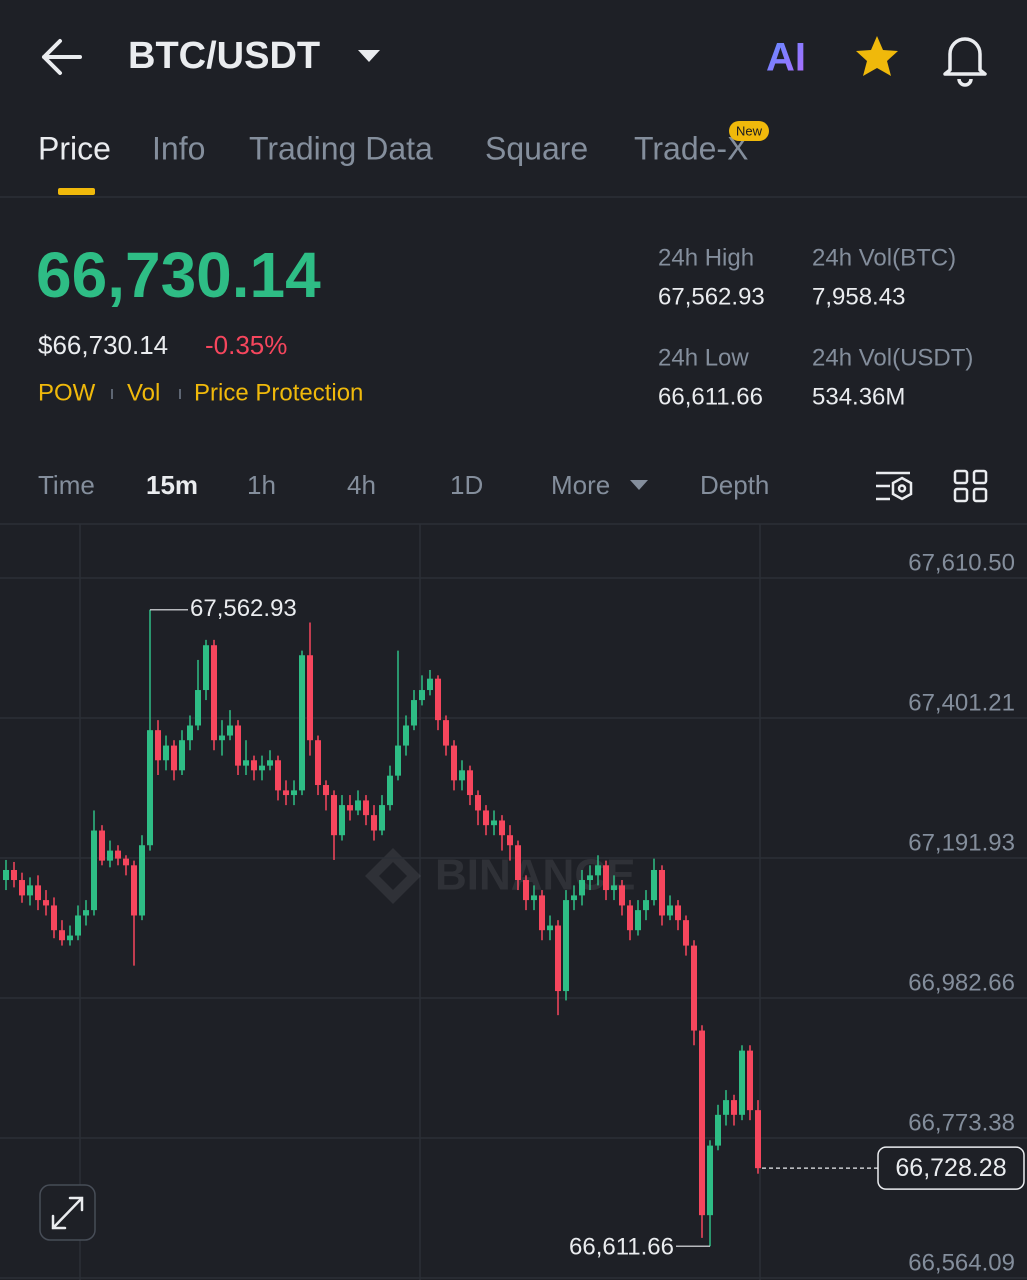 This screenshot has height=1280, width=1027. I want to click on y-tick-label: 67,401.21, so click(961, 702).